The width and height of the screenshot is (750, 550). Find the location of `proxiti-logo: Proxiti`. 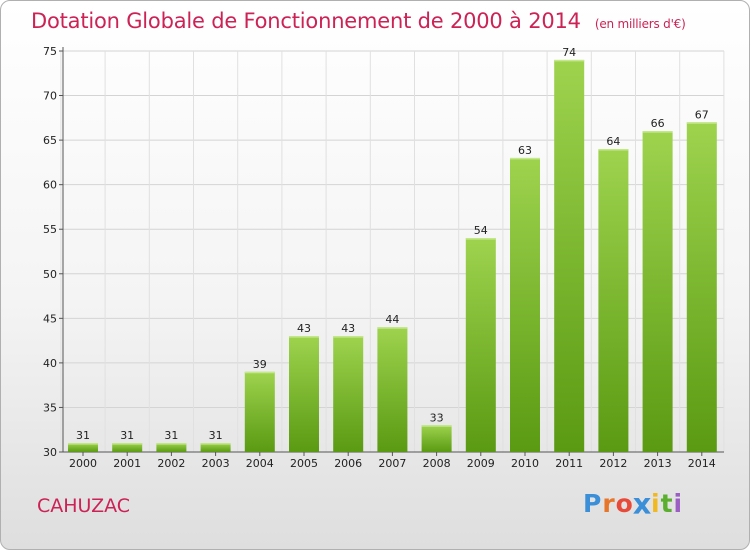

proxiti-logo: Proxiti is located at coordinates (633, 503).